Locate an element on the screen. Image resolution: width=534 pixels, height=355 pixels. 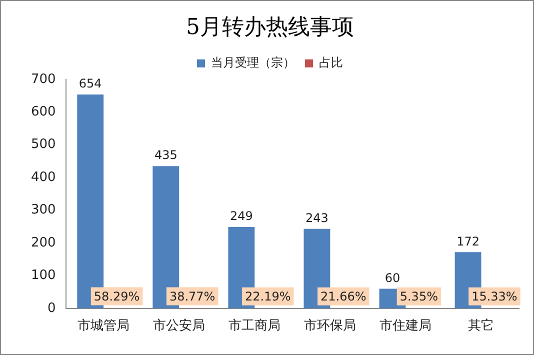
y-tick-label: 600 is located at coordinates (43, 112).